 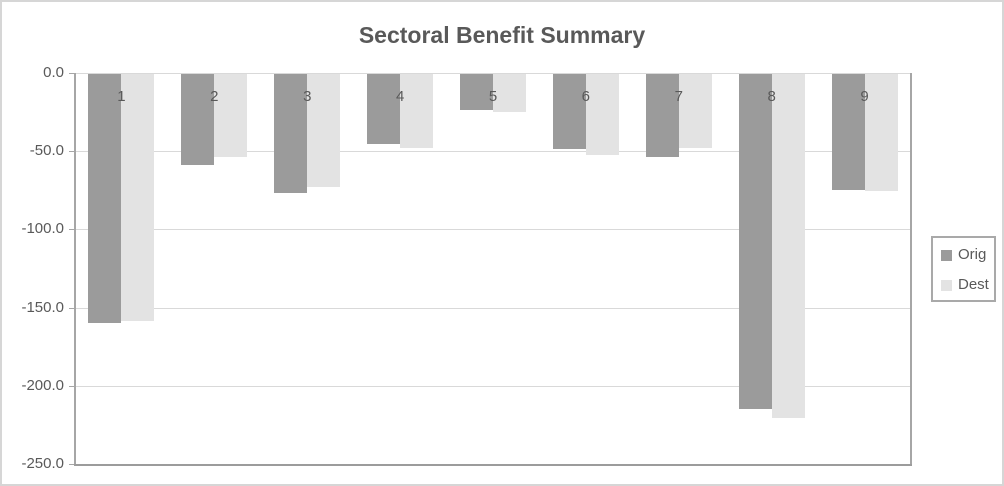 I want to click on x-axis-category-label: 9, so click(x=864, y=96).